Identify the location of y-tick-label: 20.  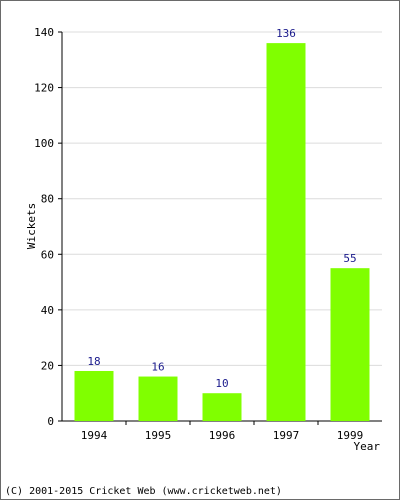
(47, 365).